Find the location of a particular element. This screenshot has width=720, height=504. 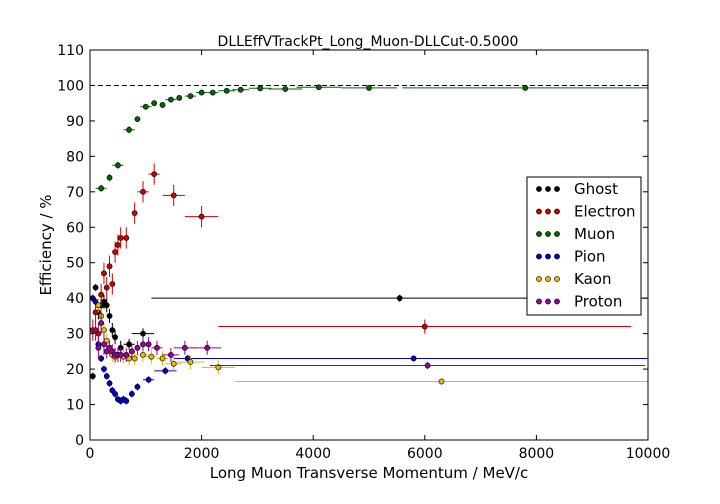

y-tick-label: 60 is located at coordinates (75, 228).